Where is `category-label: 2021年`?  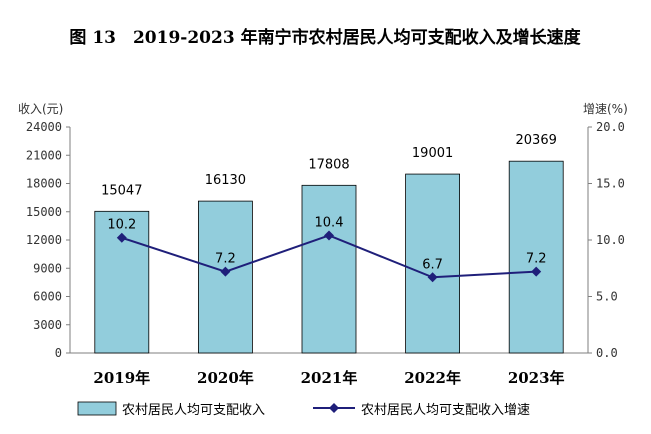 category-label: 2021年 is located at coordinates (329, 378).